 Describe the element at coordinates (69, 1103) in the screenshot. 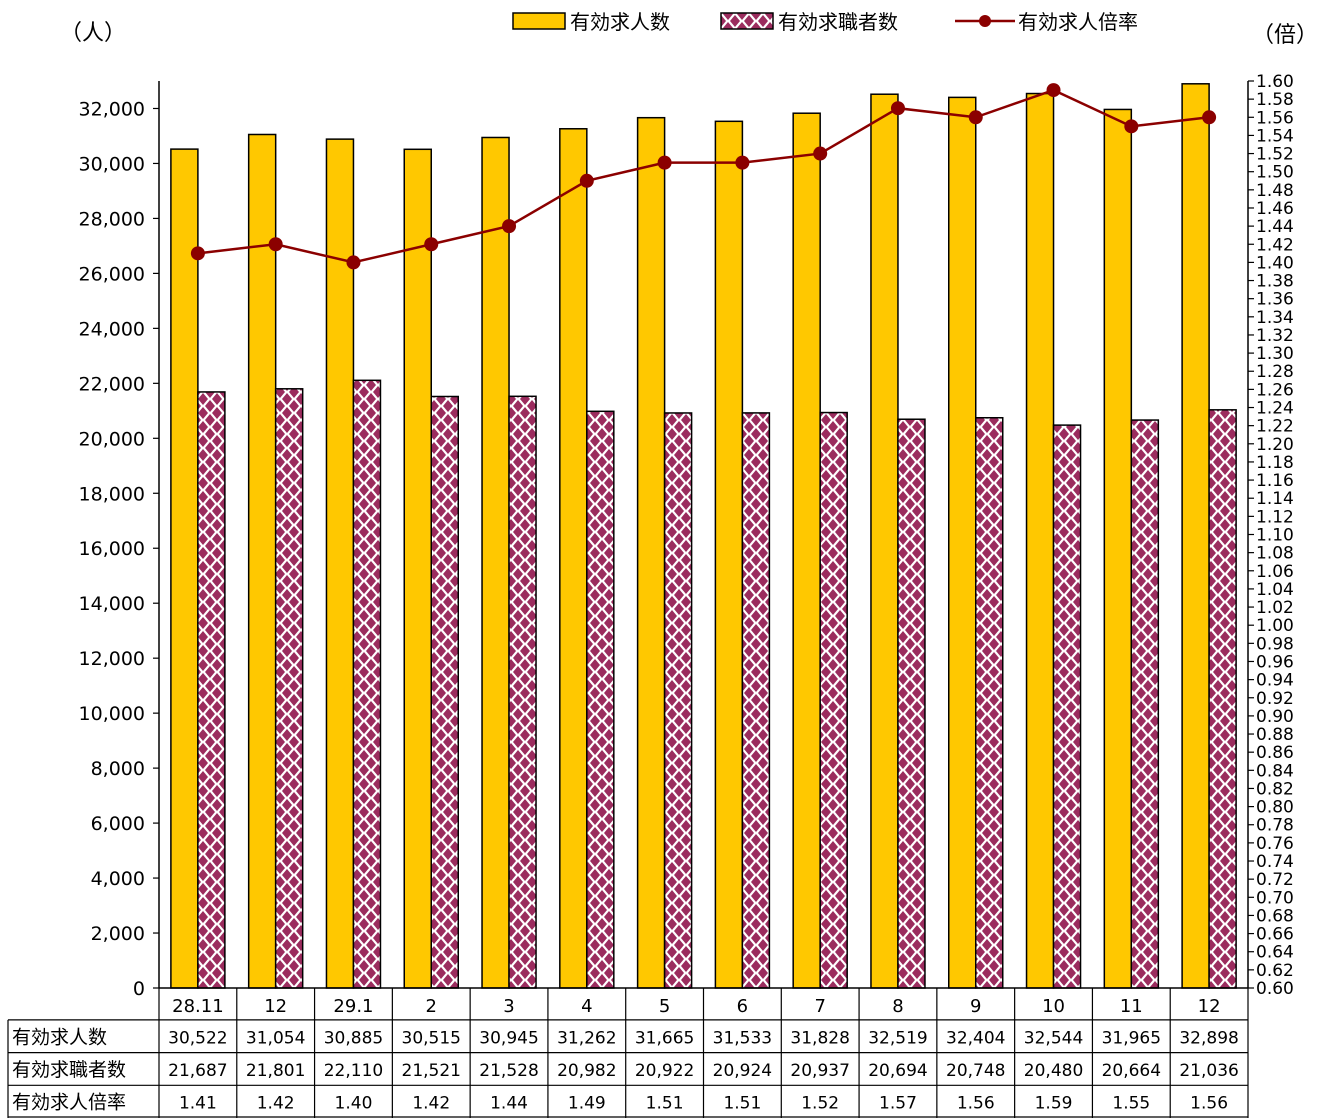

I see `table-row-label: 有効求人倍率` at that location.